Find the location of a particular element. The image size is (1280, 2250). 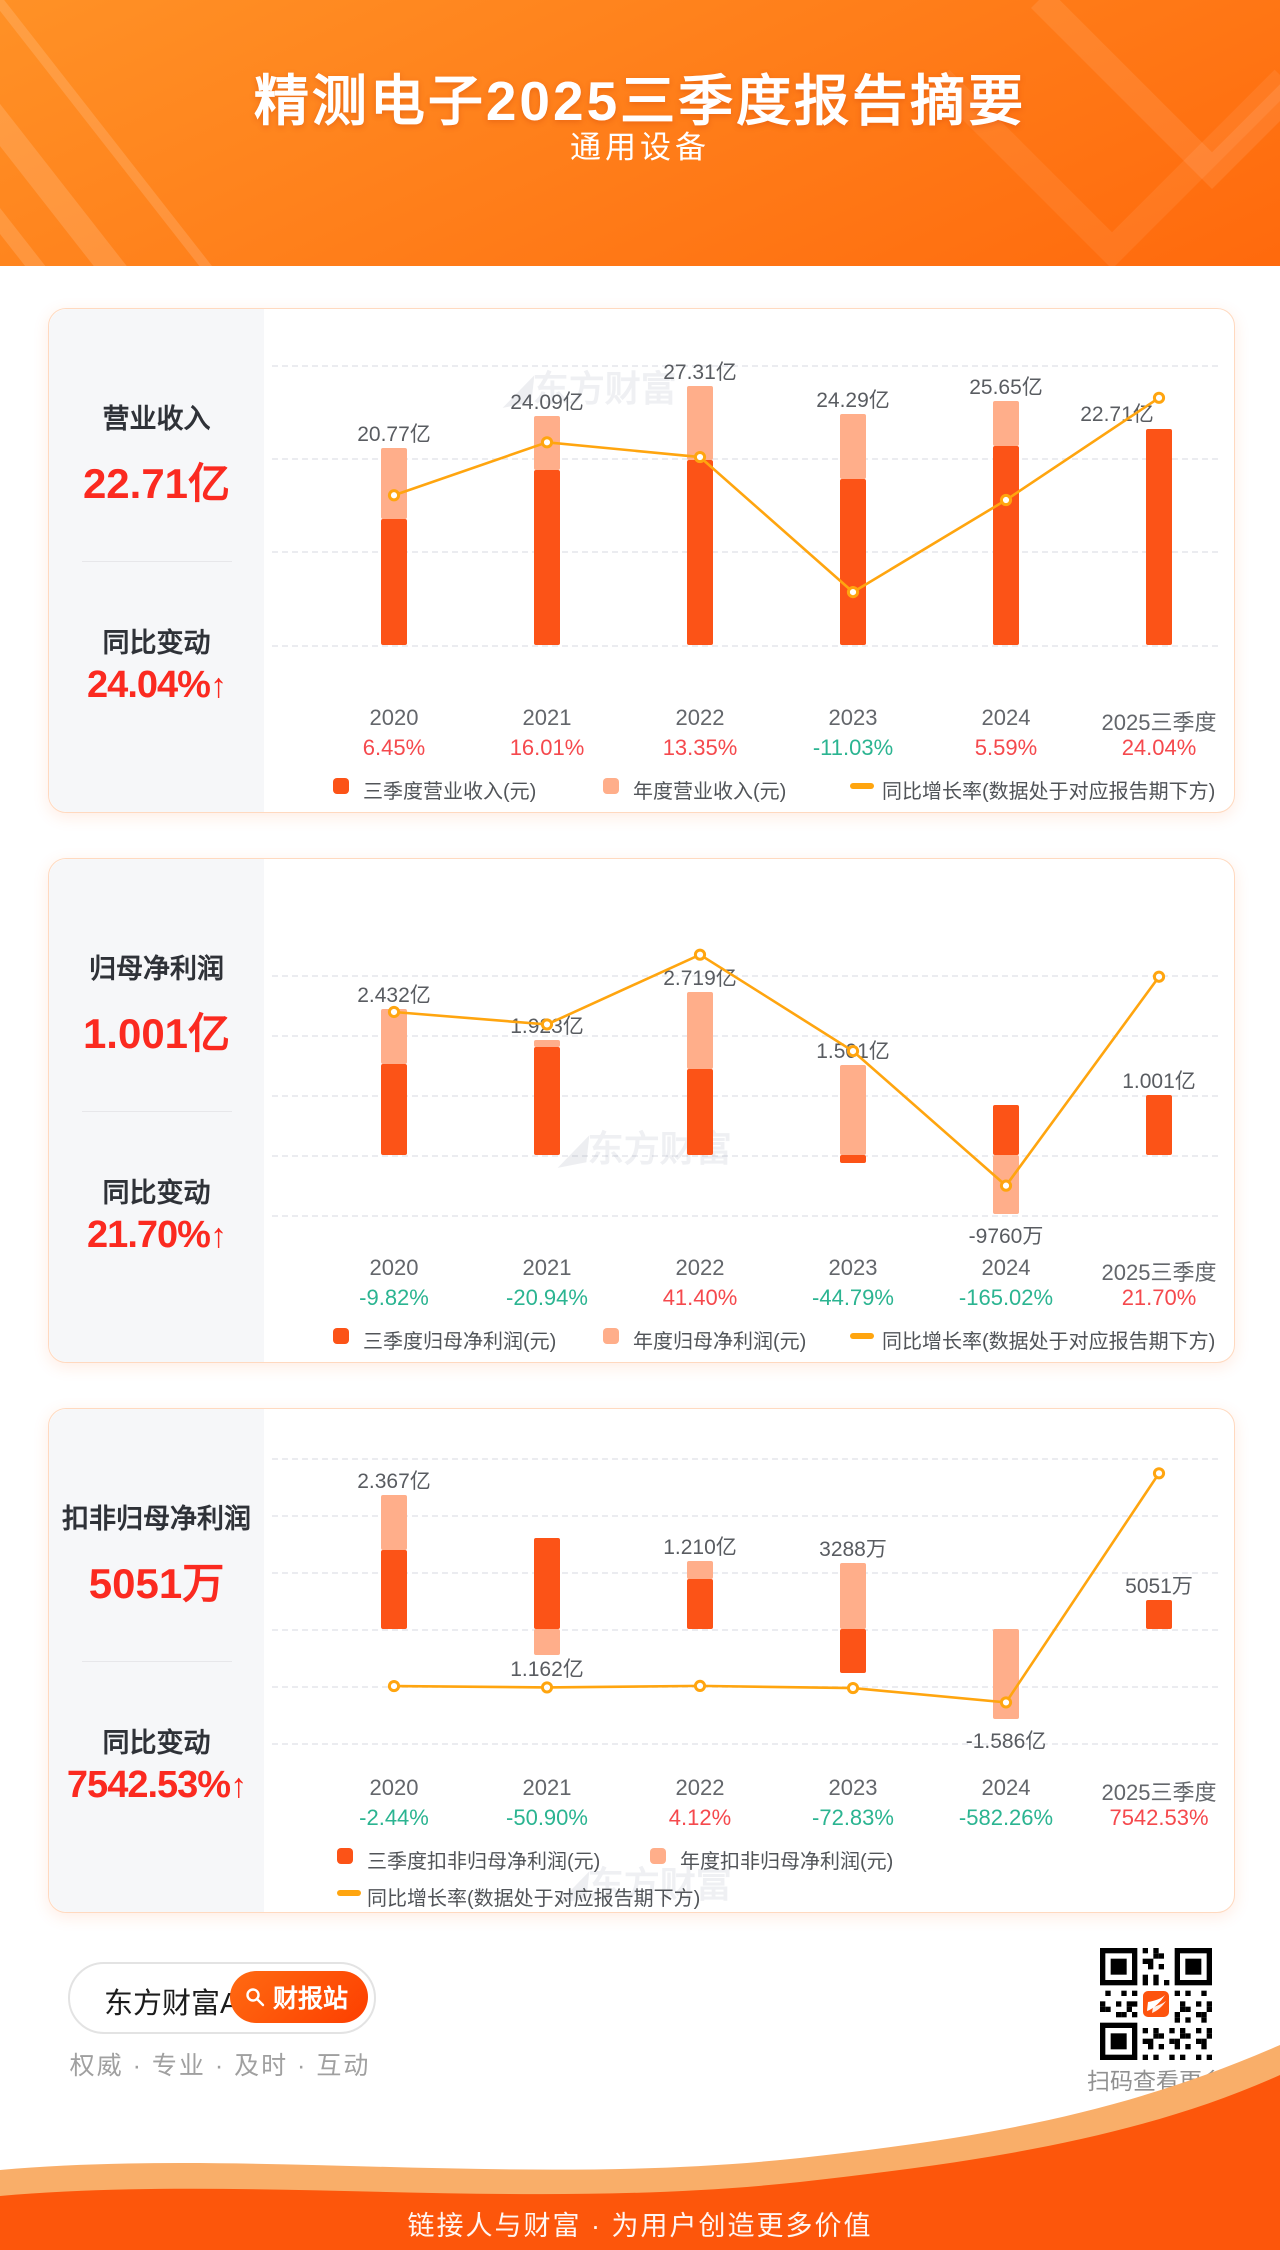

bar-value-label: -9760万 is located at coordinates (1006, 1236).